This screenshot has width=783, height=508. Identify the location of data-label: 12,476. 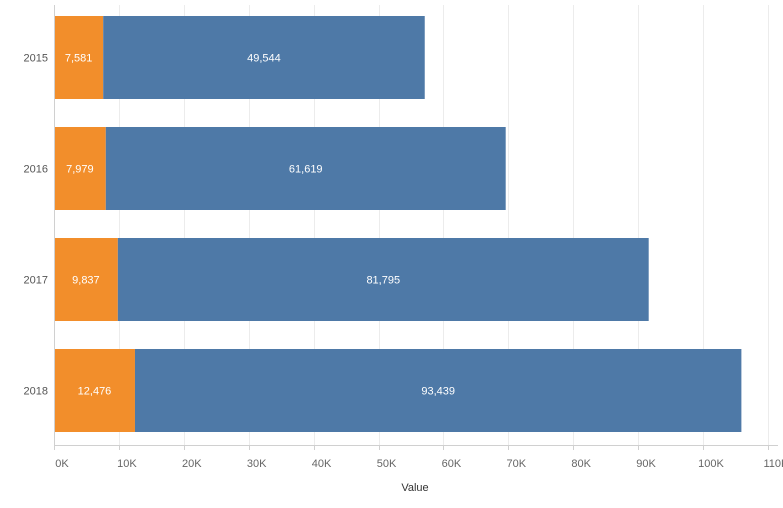
(95, 392).